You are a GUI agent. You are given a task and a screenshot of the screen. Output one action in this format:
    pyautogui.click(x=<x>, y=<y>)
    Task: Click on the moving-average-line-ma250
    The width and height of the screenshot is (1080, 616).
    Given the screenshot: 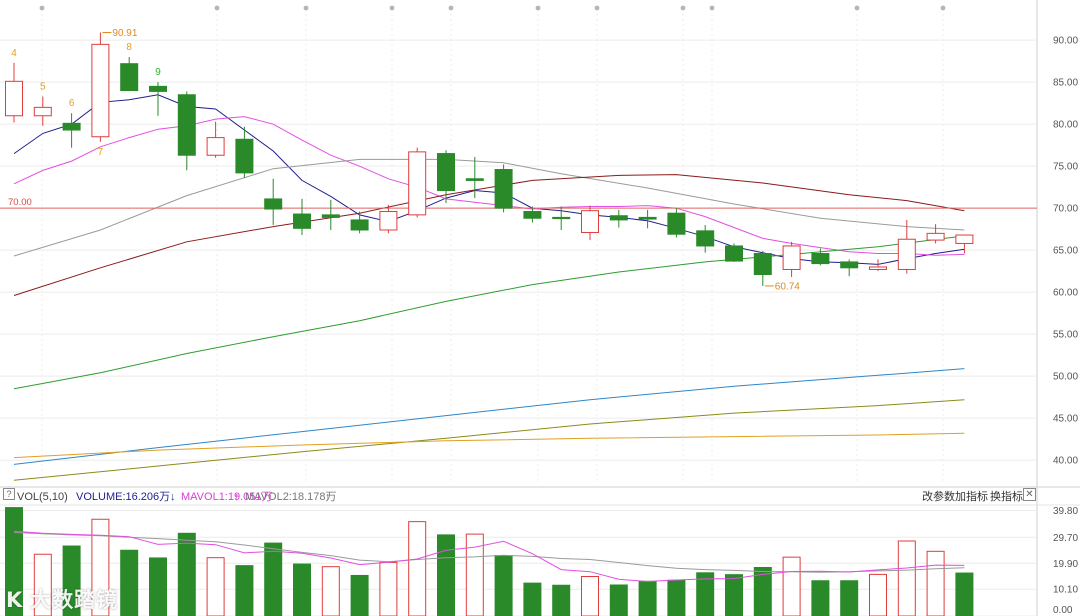 What is the action you would take?
    pyautogui.click(x=489, y=440)
    